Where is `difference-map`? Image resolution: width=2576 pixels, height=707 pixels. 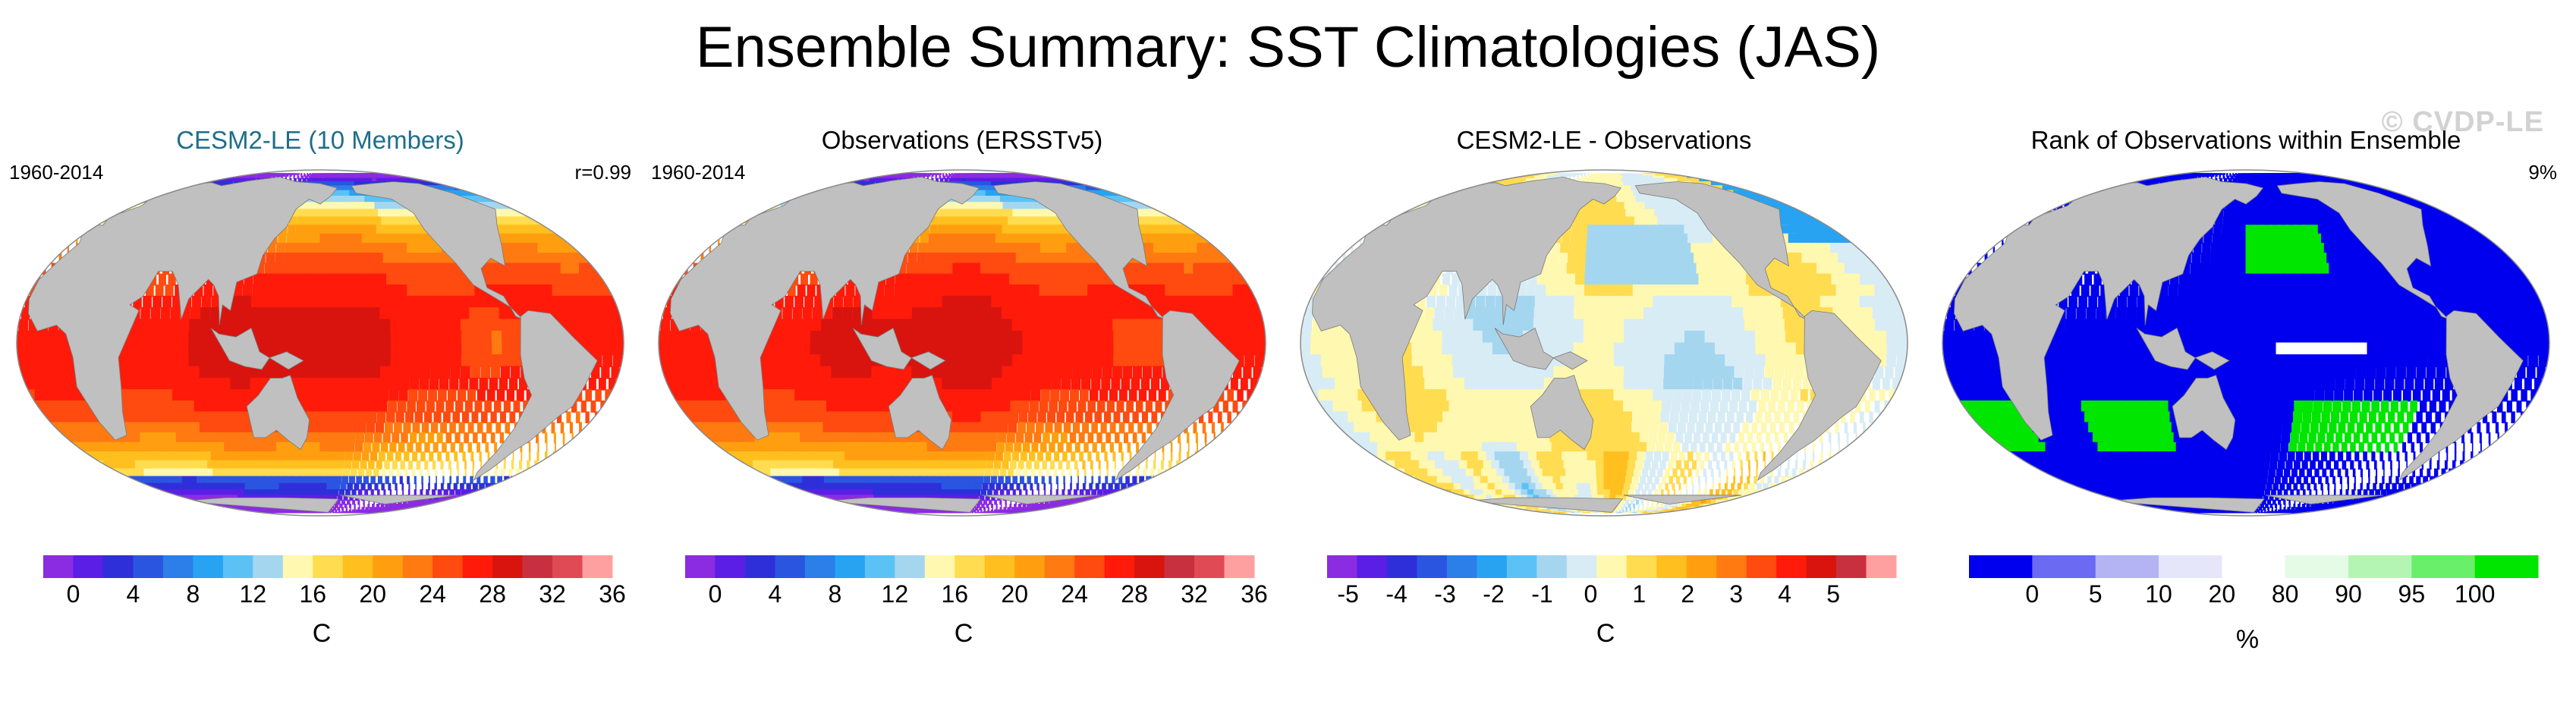 difference-map is located at coordinates (1604, 343).